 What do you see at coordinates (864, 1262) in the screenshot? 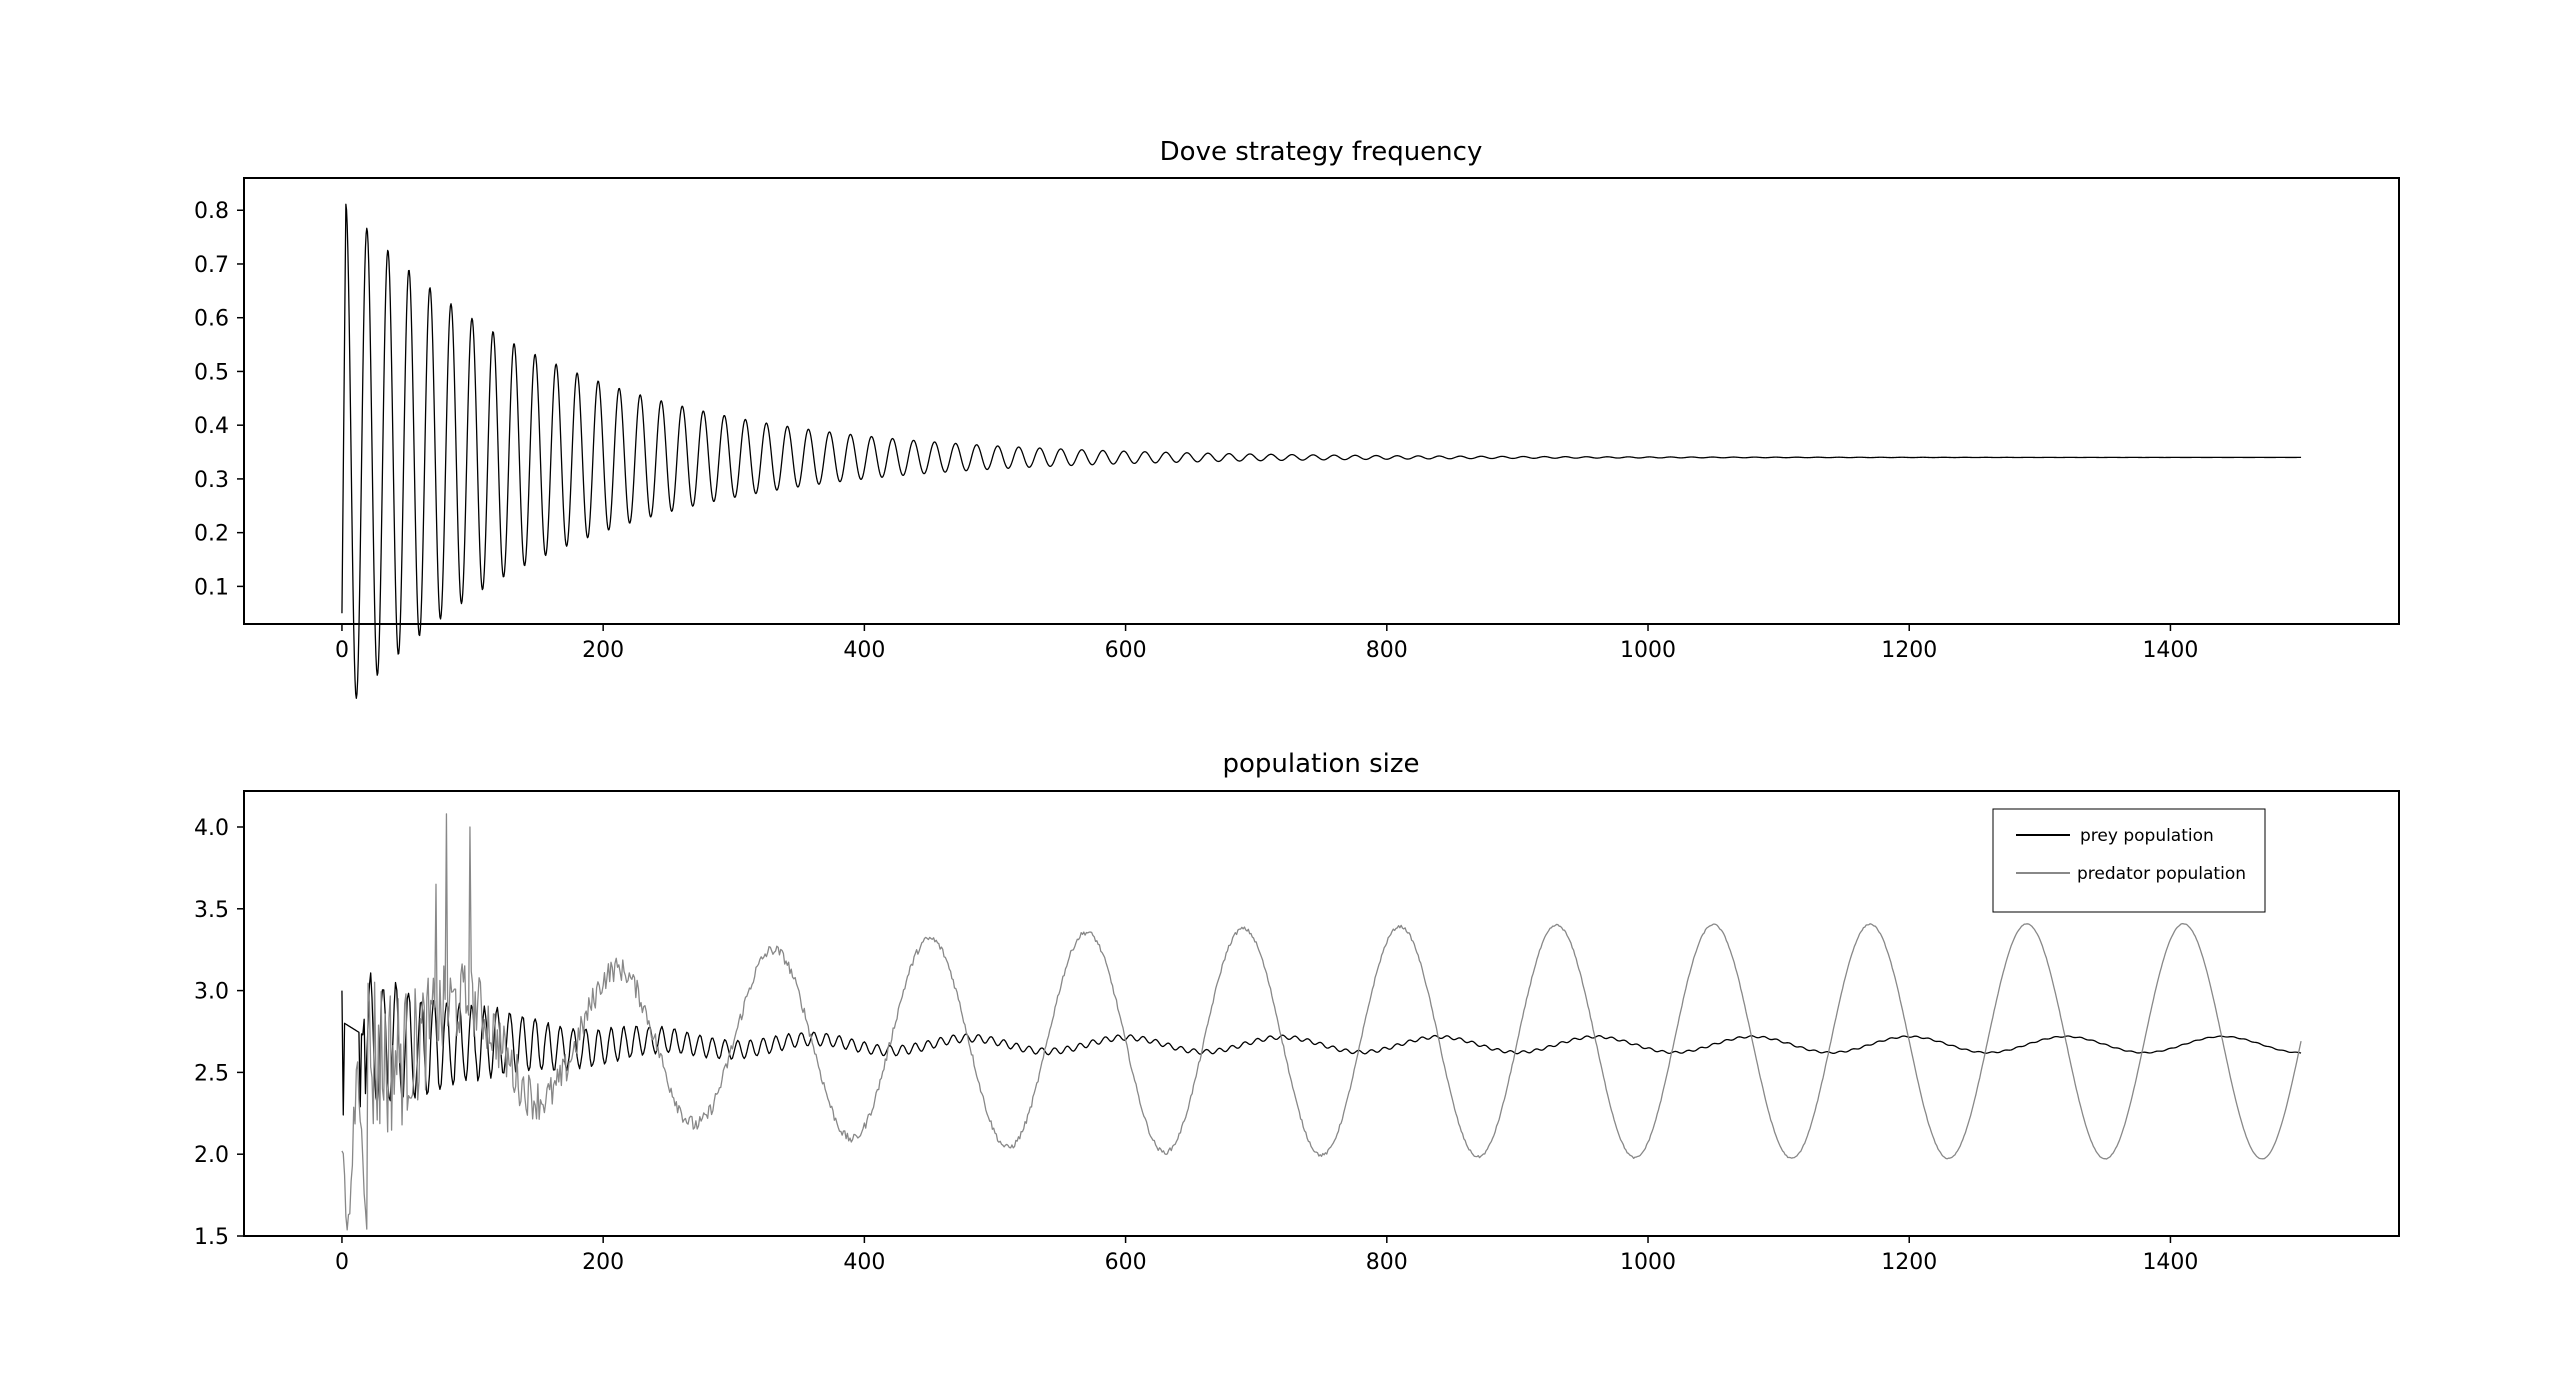
I see `population-xtick-label: 400` at bounding box center [864, 1262].